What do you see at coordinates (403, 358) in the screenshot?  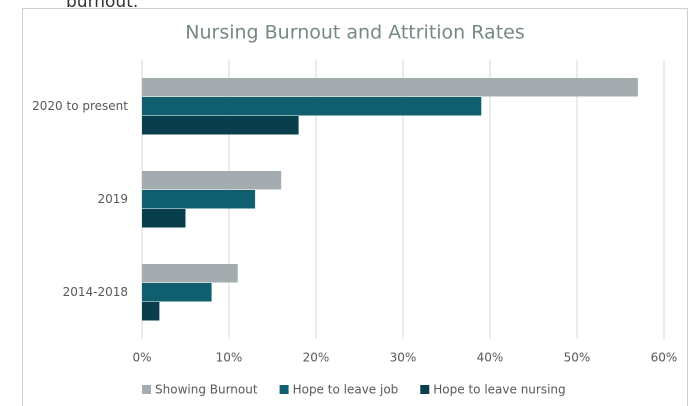 I see `x-tick-label: 30%` at bounding box center [403, 358].